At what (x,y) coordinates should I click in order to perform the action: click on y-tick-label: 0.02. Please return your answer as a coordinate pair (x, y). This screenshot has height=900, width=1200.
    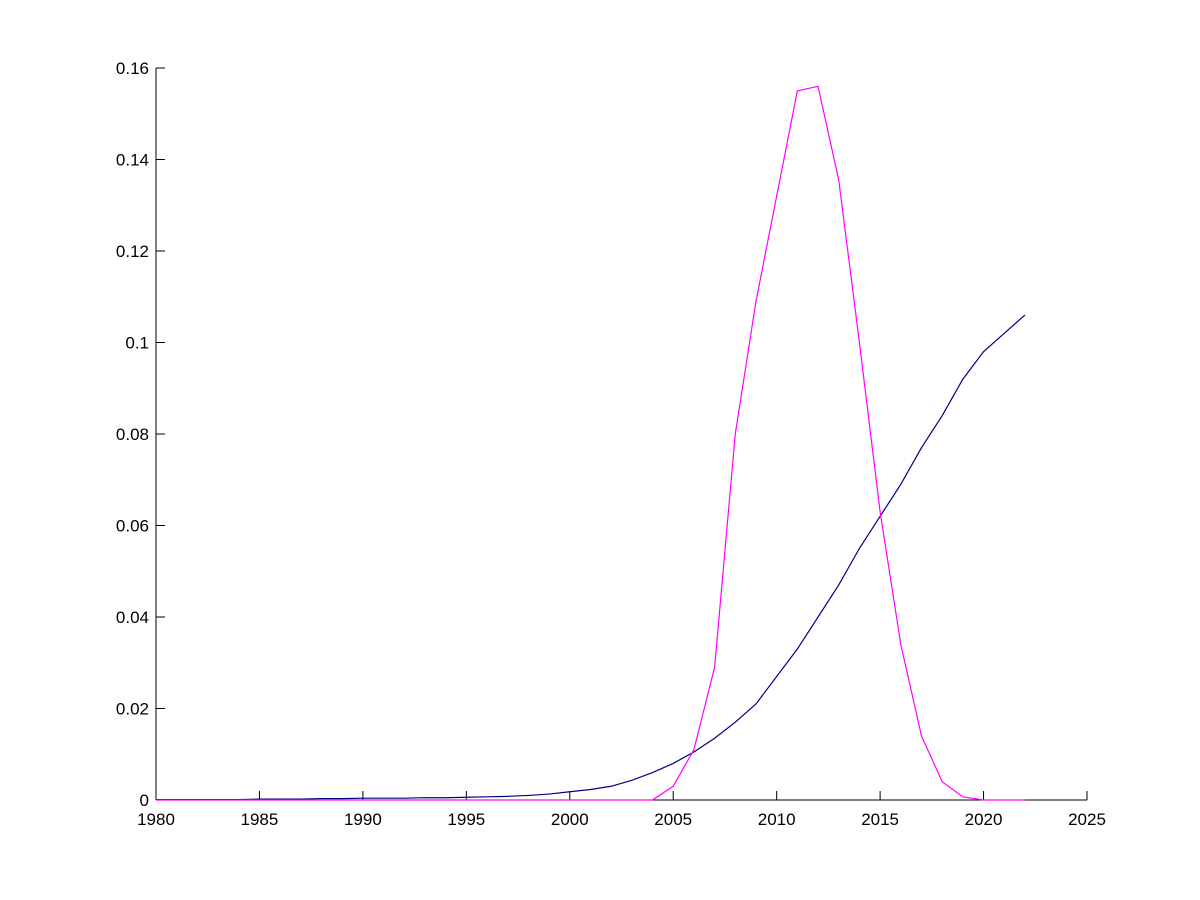
    Looking at the image, I should click on (132, 709).